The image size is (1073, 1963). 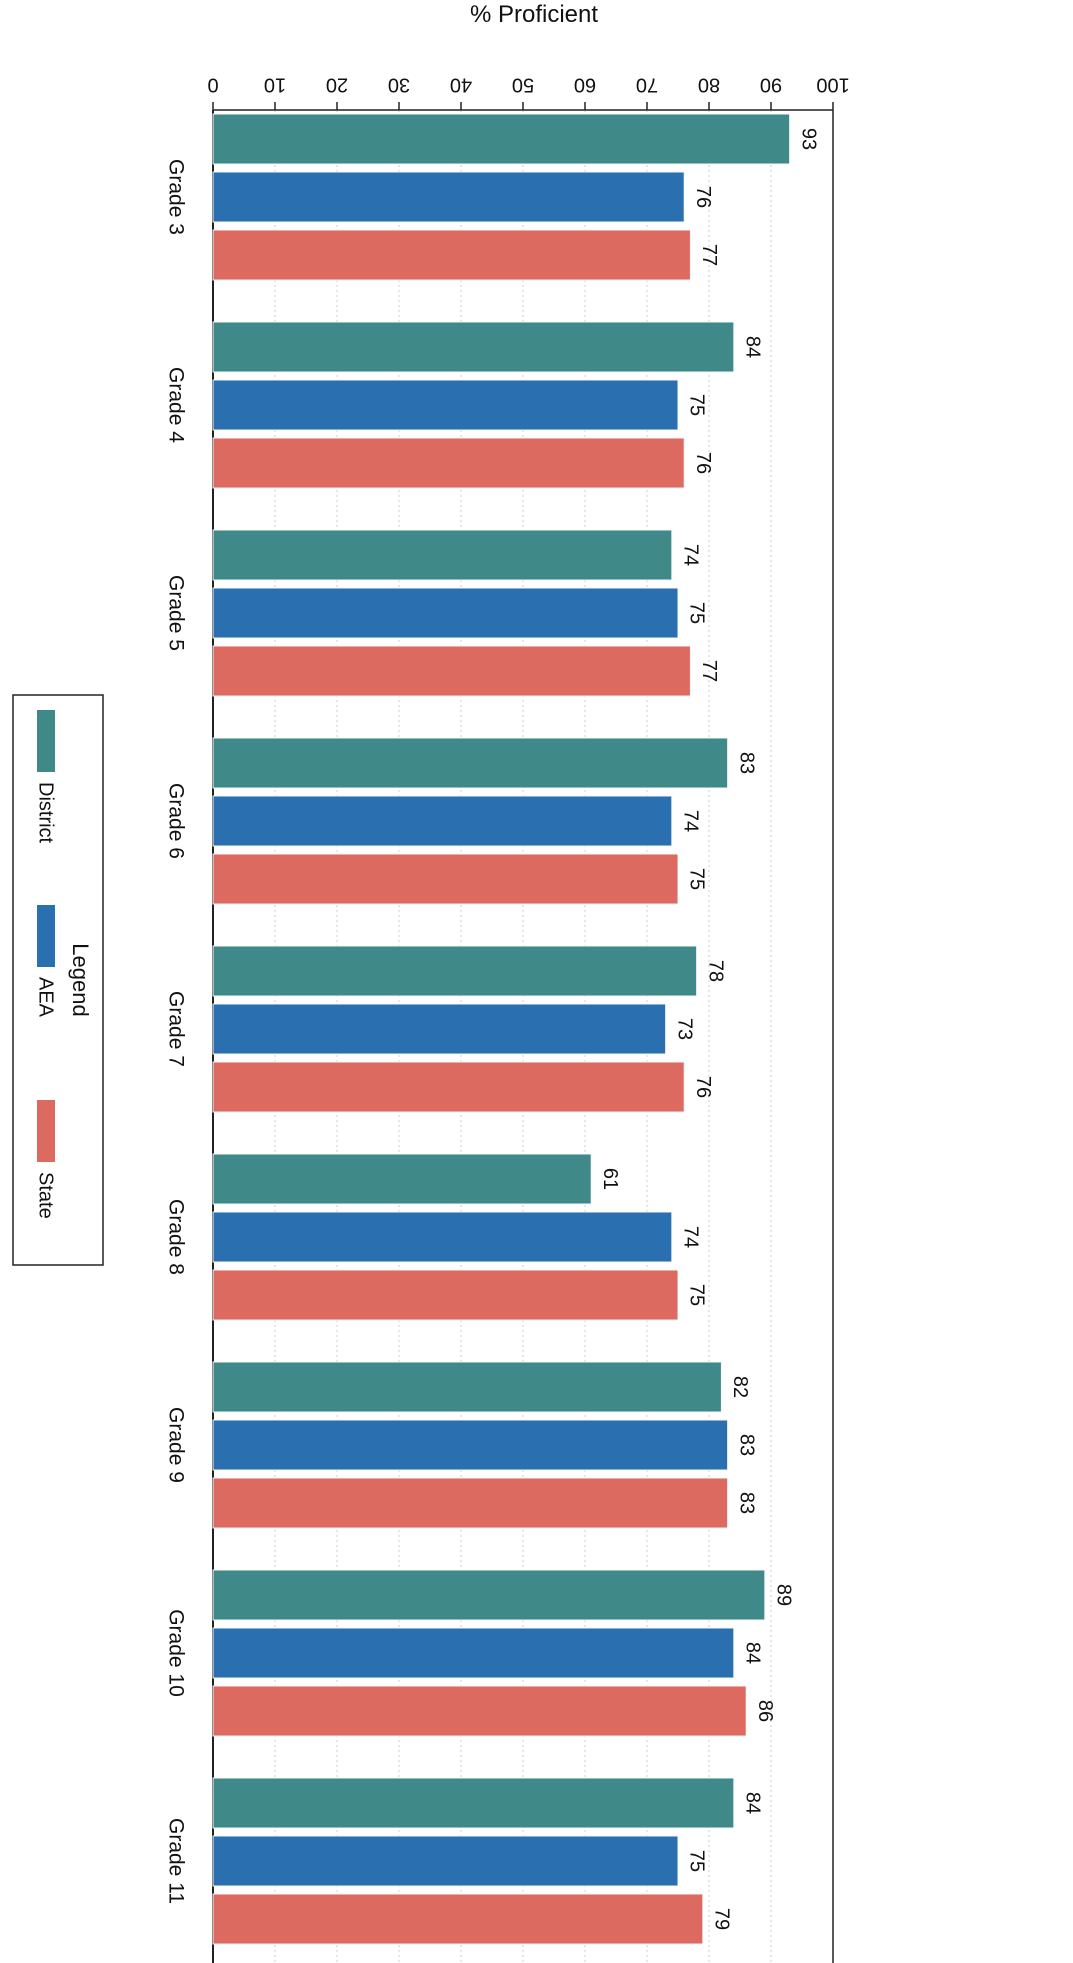 What do you see at coordinates (175, 1653) in the screenshot?
I see `category-label: Grade 10` at bounding box center [175, 1653].